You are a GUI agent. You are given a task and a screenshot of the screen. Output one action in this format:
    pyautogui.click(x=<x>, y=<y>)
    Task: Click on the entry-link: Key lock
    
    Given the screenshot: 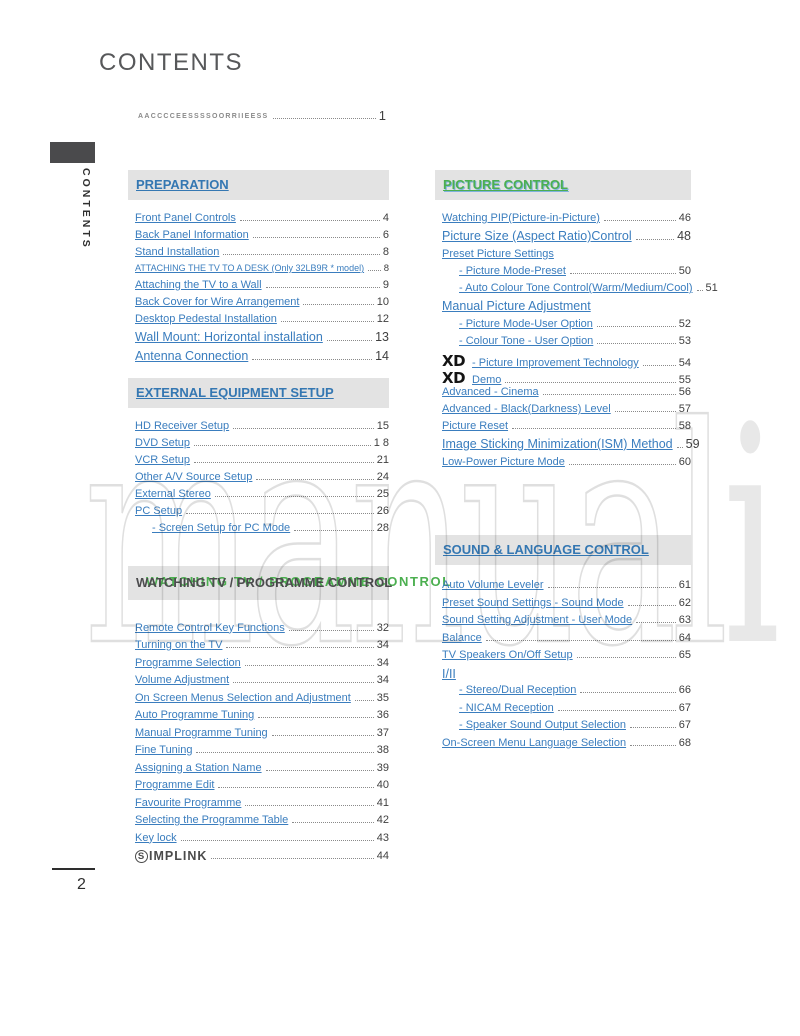 What is the action you would take?
    pyautogui.click(x=156, y=837)
    